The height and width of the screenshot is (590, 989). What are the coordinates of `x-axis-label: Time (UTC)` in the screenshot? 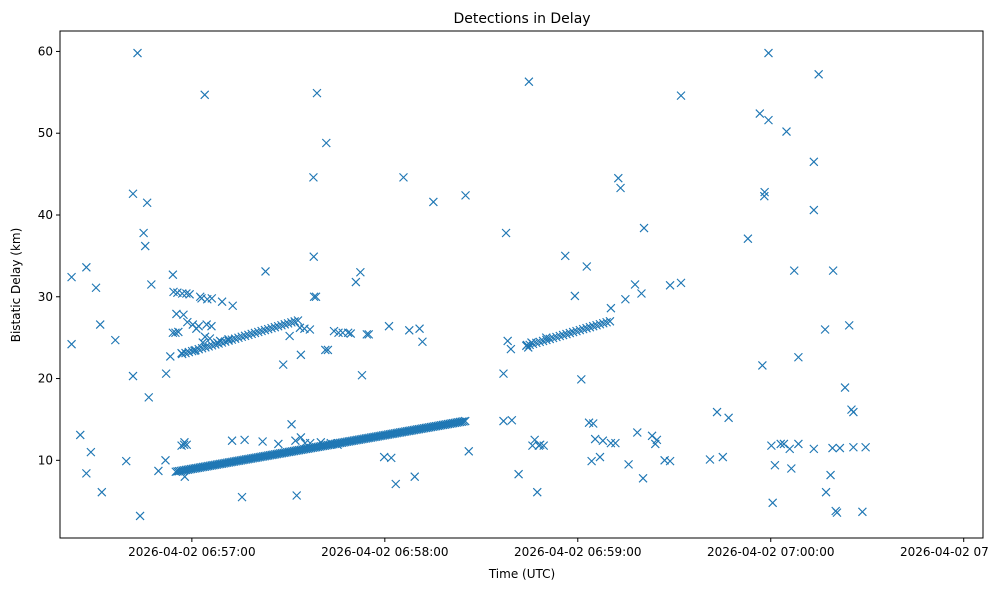 It's located at (521, 574).